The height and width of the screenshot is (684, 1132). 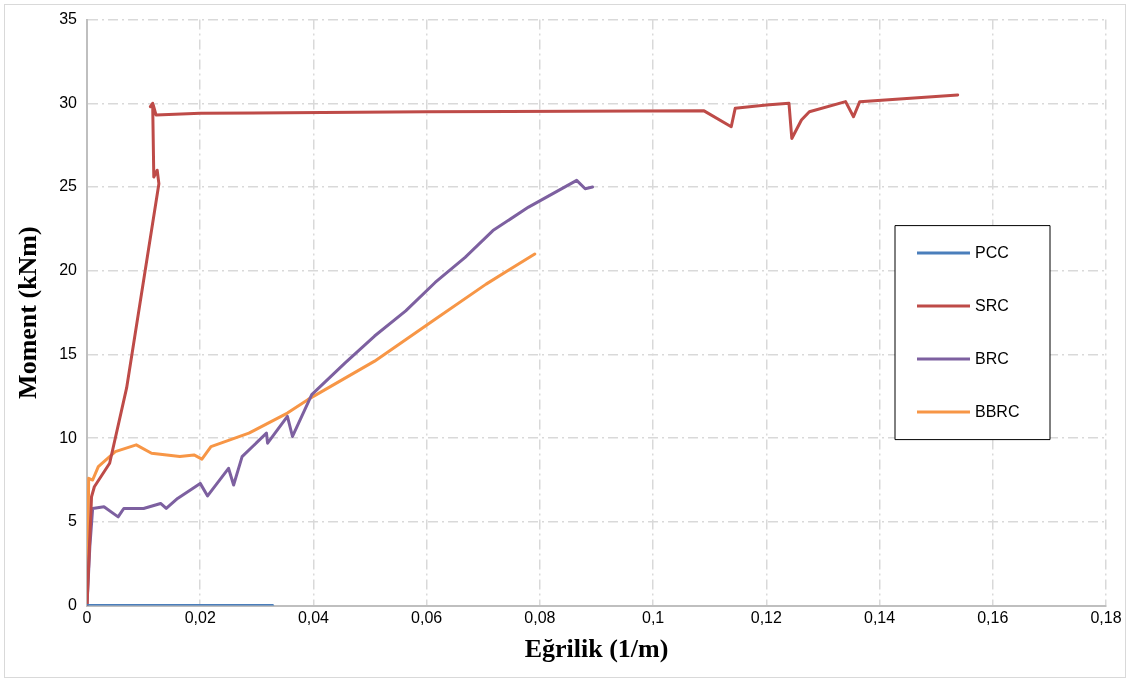 What do you see at coordinates (68, 19) in the screenshot?
I see `y-tick-label: 35` at bounding box center [68, 19].